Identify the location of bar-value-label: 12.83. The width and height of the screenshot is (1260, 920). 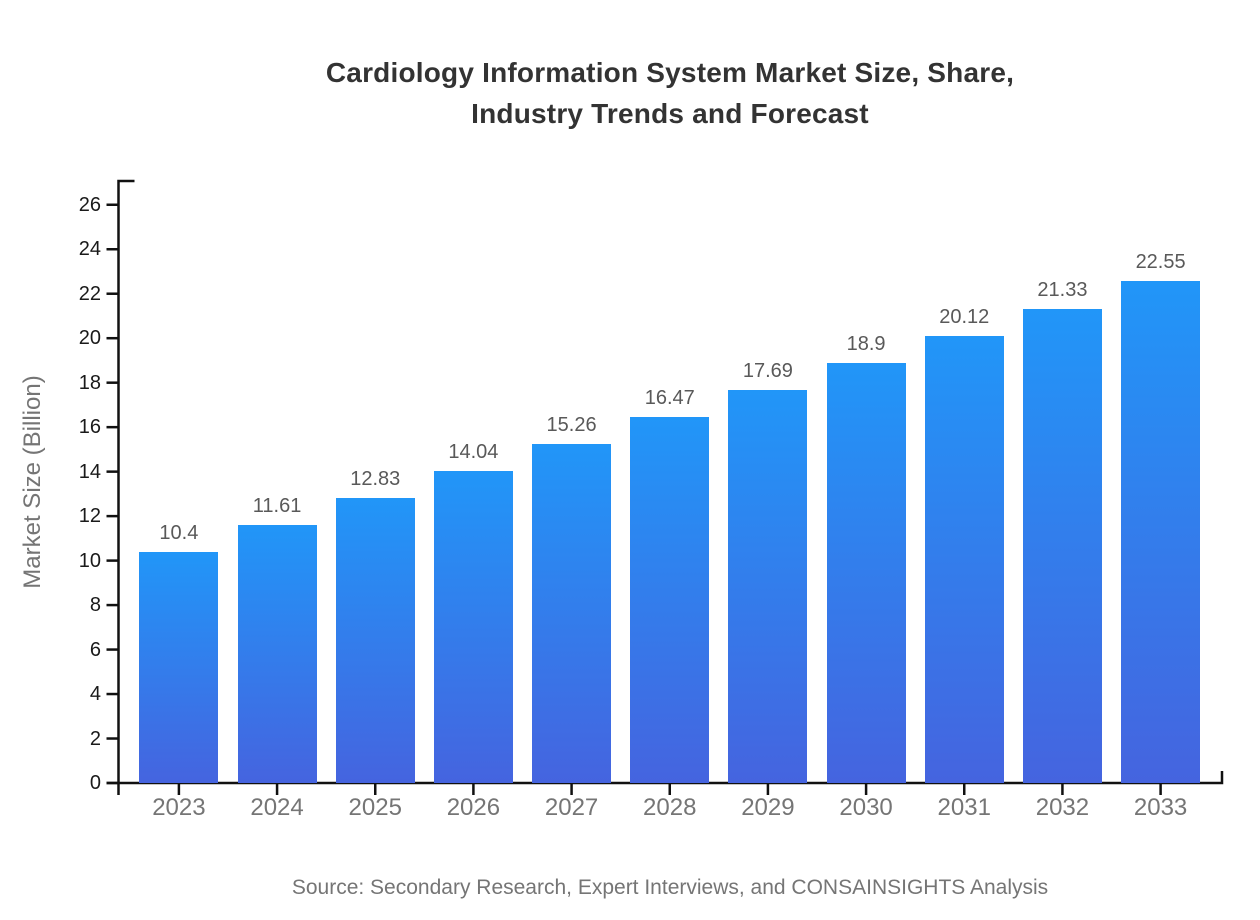
(375, 478).